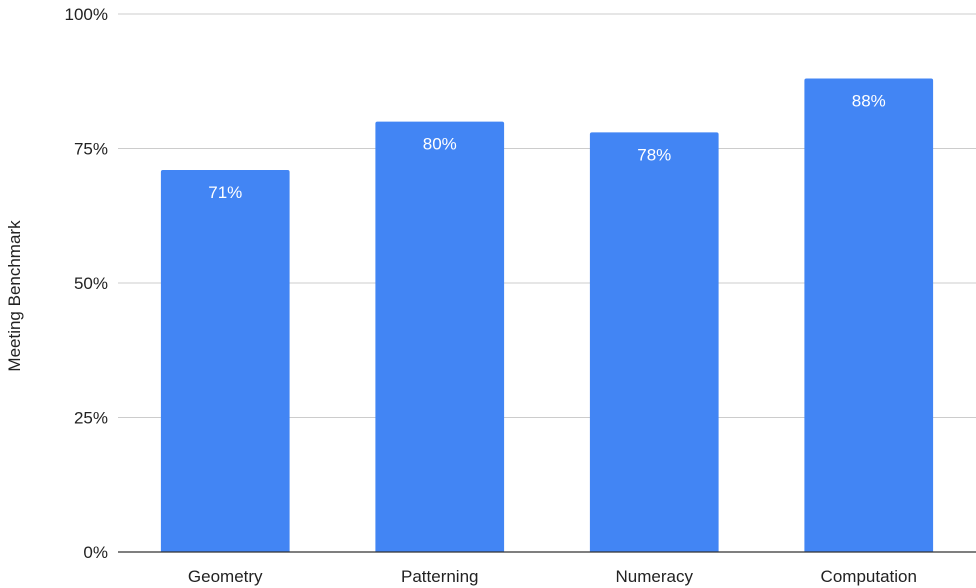  What do you see at coordinates (86, 14) in the screenshot?
I see `y-tick-label: 100%` at bounding box center [86, 14].